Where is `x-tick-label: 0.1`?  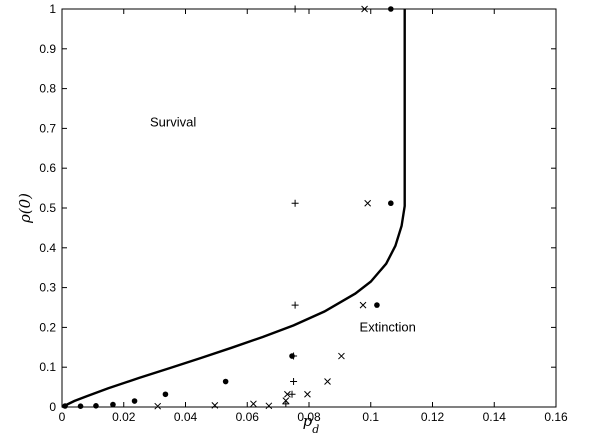 x-tick-label: 0.1 is located at coordinates (370, 417).